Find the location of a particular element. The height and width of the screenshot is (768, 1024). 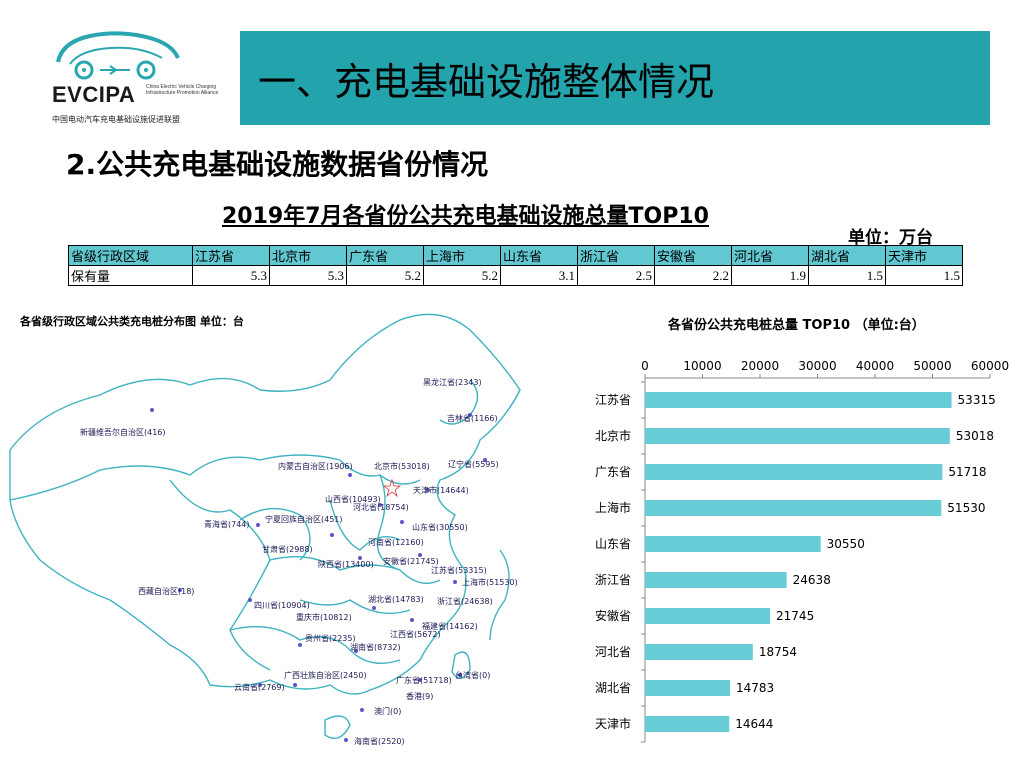

data-label: 51530 is located at coordinates (966, 508).